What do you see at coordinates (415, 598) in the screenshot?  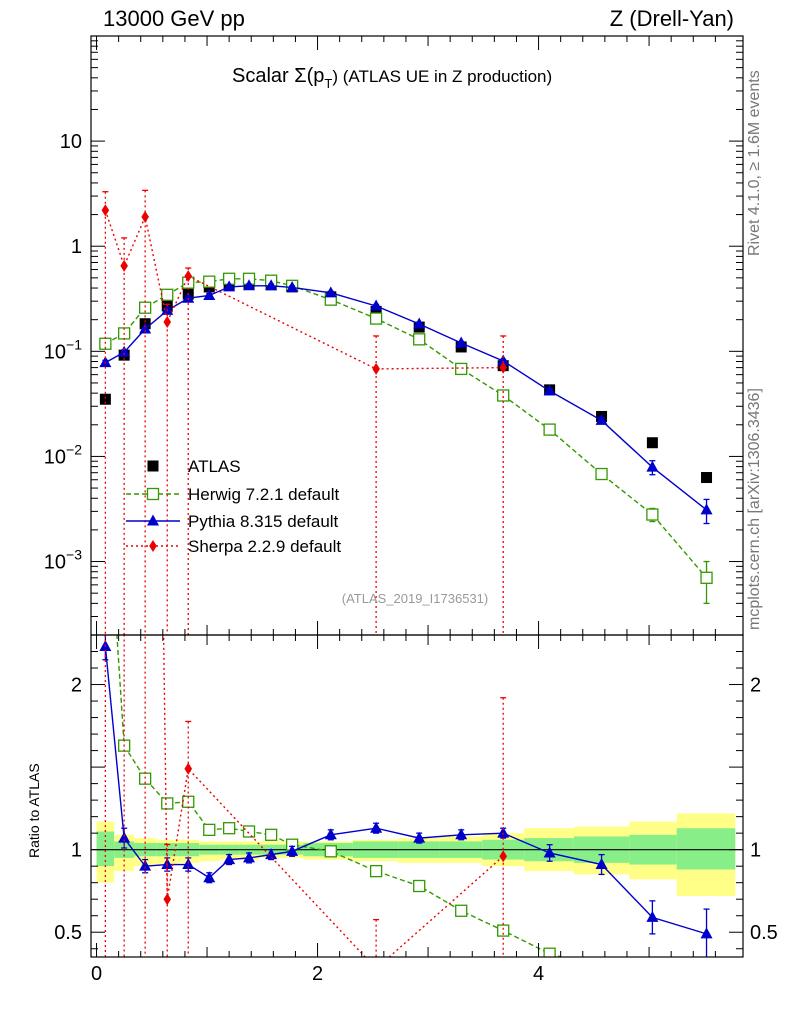 I see `analysis-id-label: (ATLAS_2019_I1736531)` at bounding box center [415, 598].